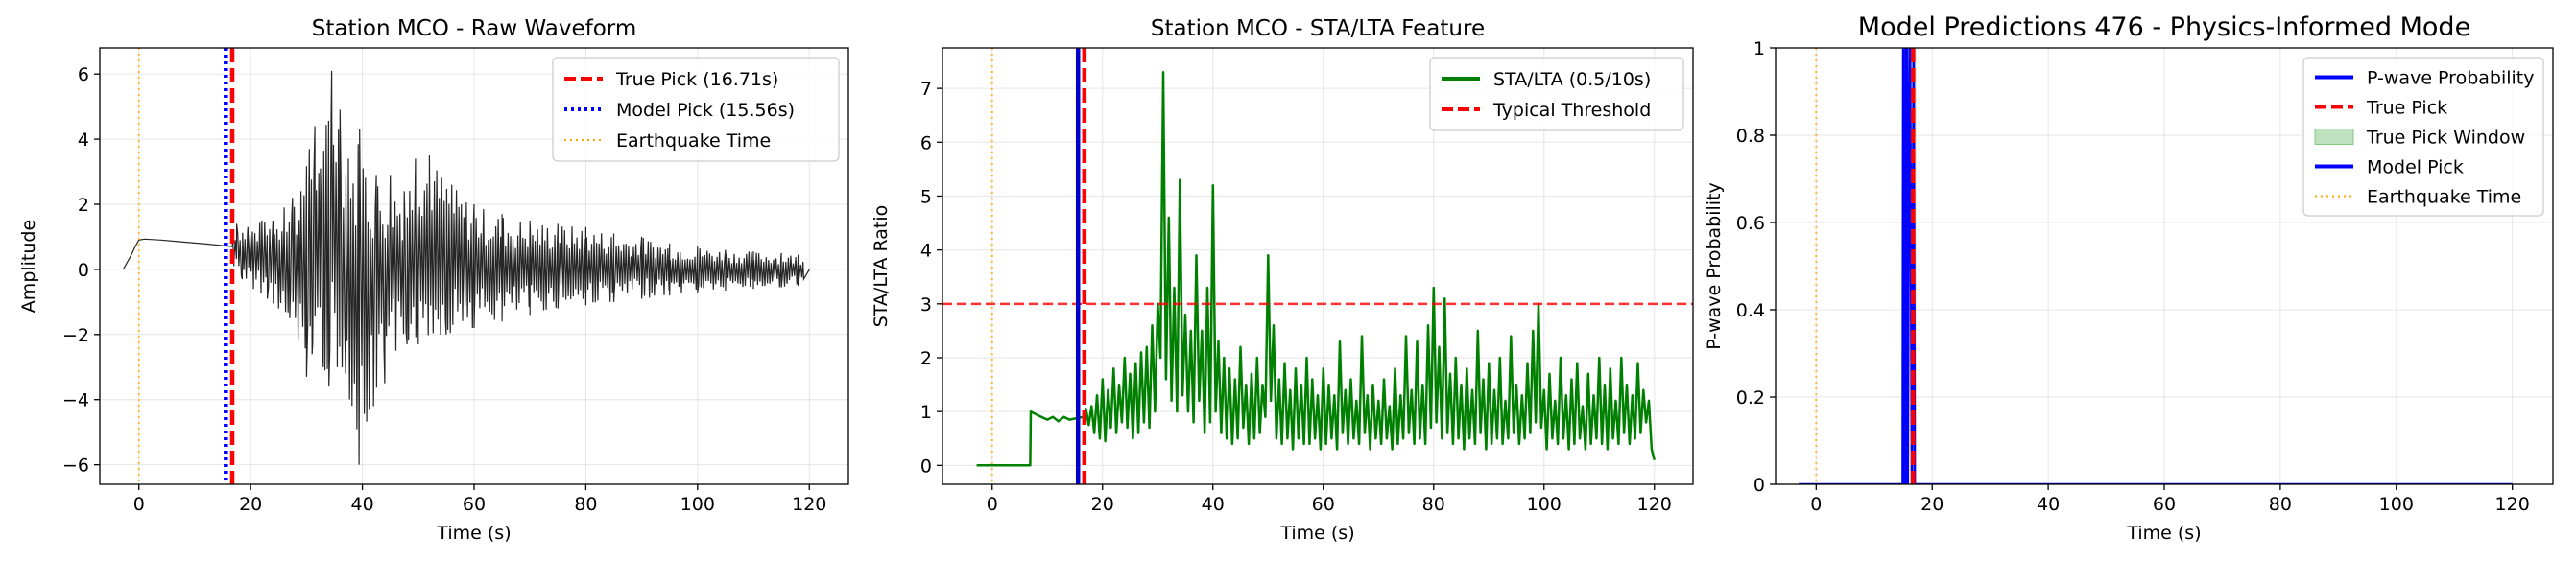  Describe the element at coordinates (926, 251) in the screenshot. I see `y-tick-label-4: 4` at that location.